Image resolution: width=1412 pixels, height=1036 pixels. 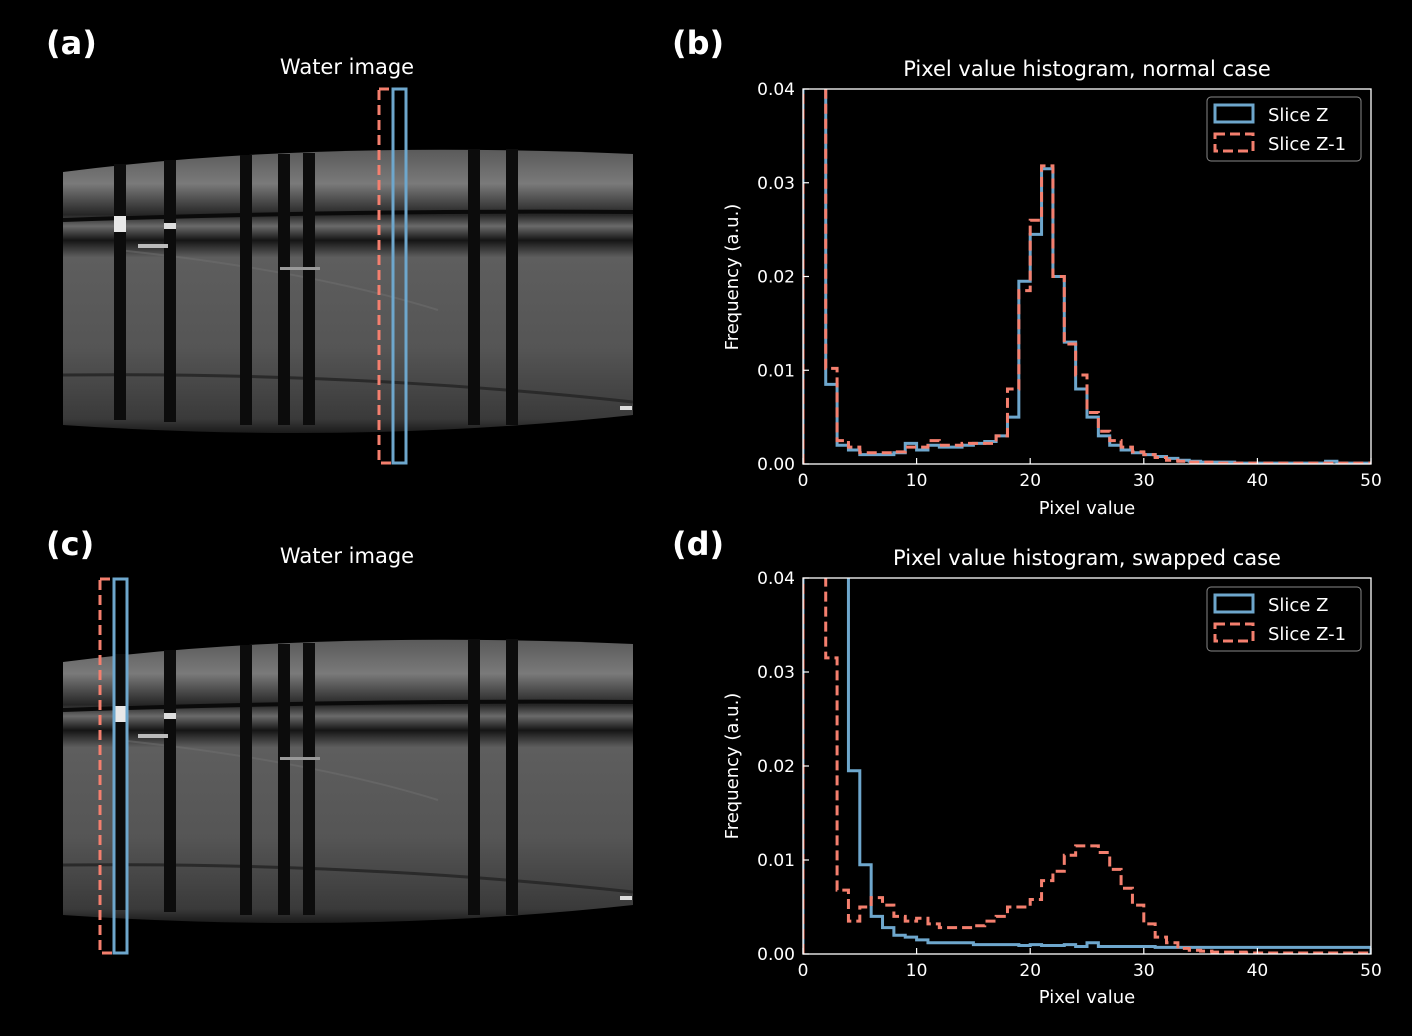 I want to click on water-image-title-a: Water image, so click(x=347, y=67).